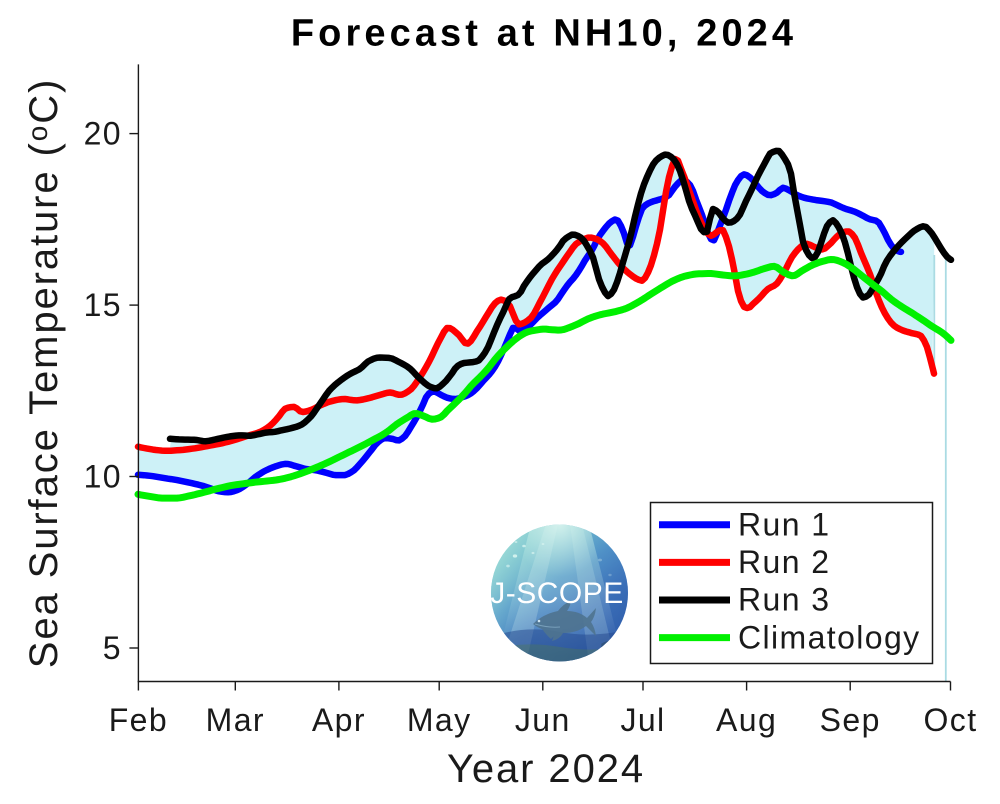 The image size is (1000, 804). I want to click on svg-text: Run 3, so click(784, 600).